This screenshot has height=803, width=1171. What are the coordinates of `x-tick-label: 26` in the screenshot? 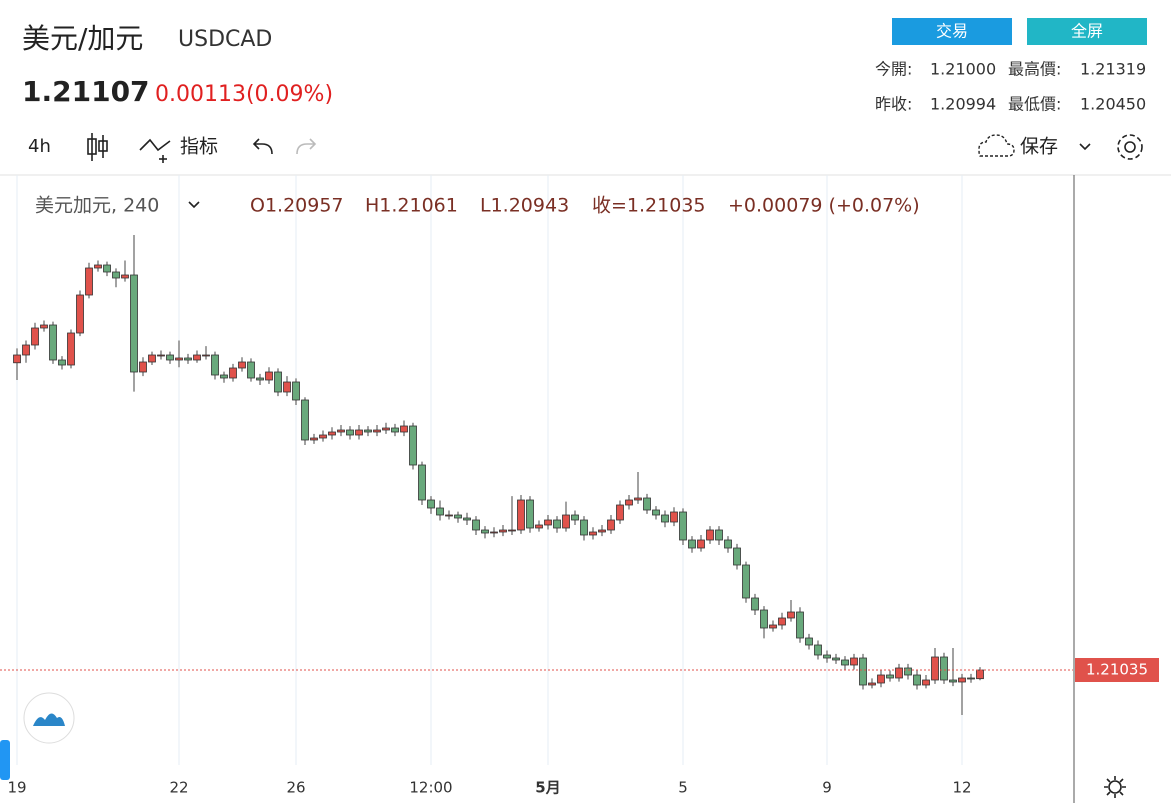 It's located at (295, 788).